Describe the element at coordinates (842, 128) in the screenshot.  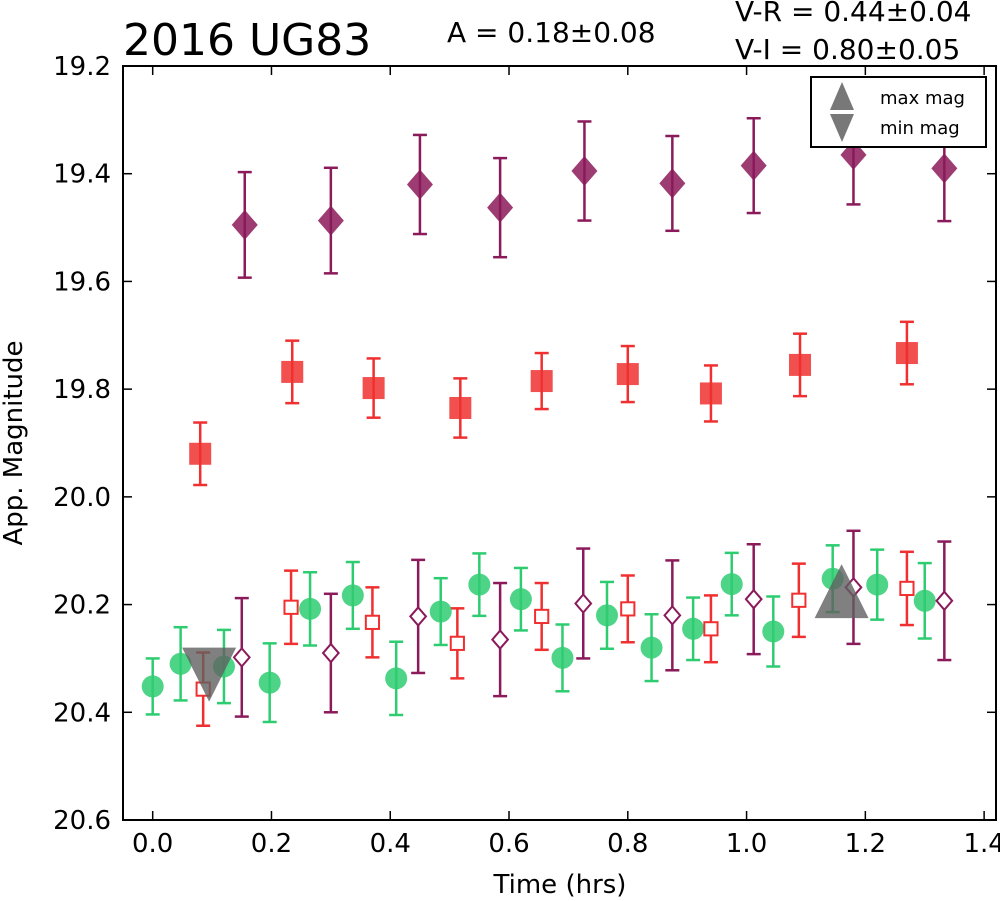
I see `legend-triangle-down-icon` at that location.